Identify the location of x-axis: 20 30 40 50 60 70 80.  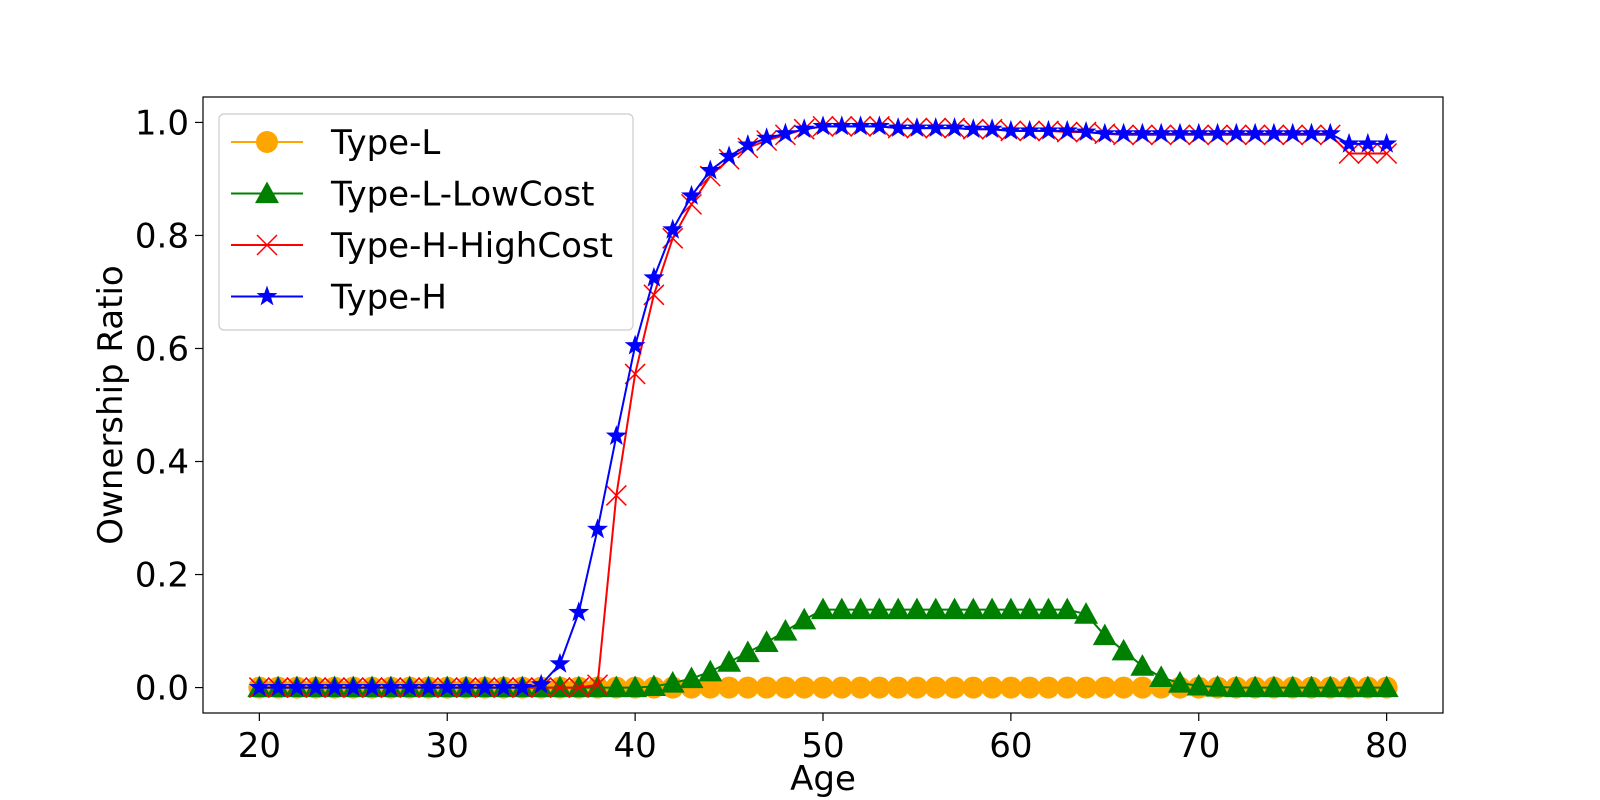
(823, 739).